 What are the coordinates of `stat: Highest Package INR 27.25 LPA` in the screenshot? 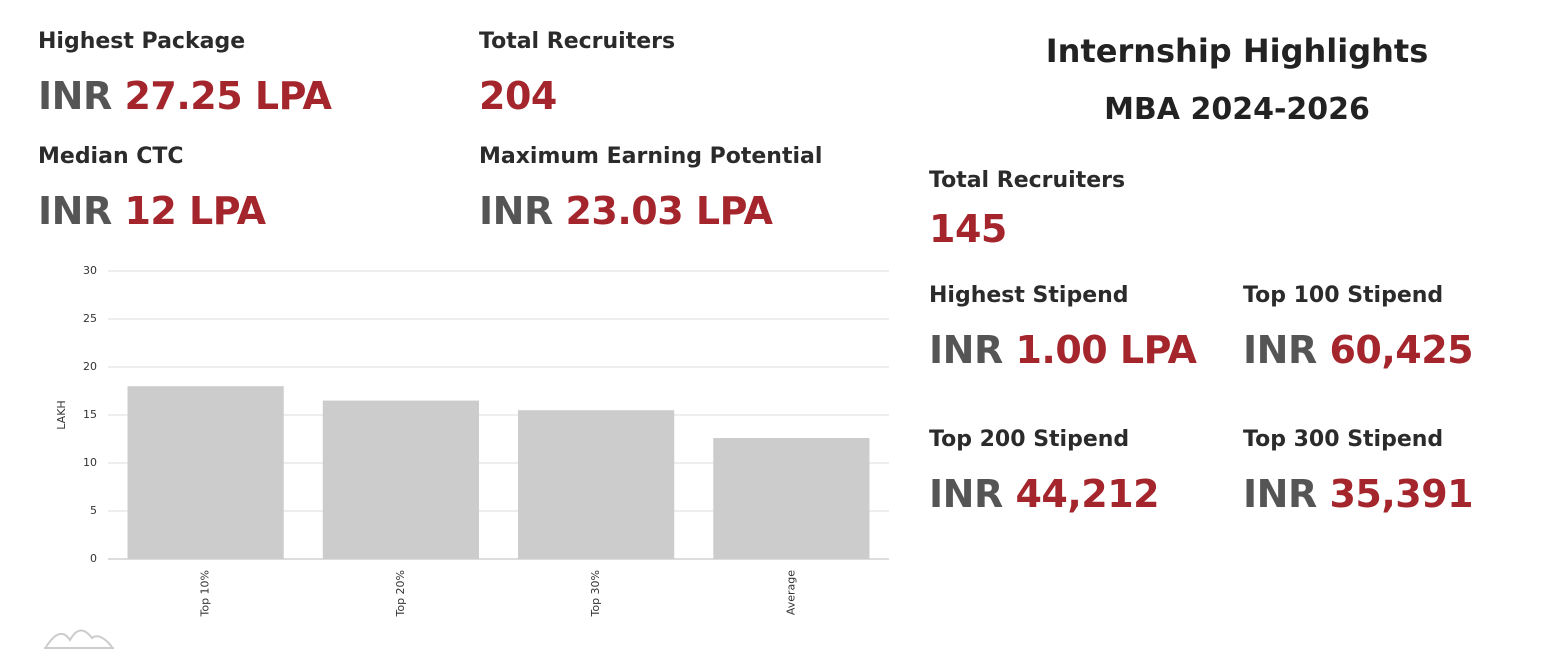 It's located at (185, 73).